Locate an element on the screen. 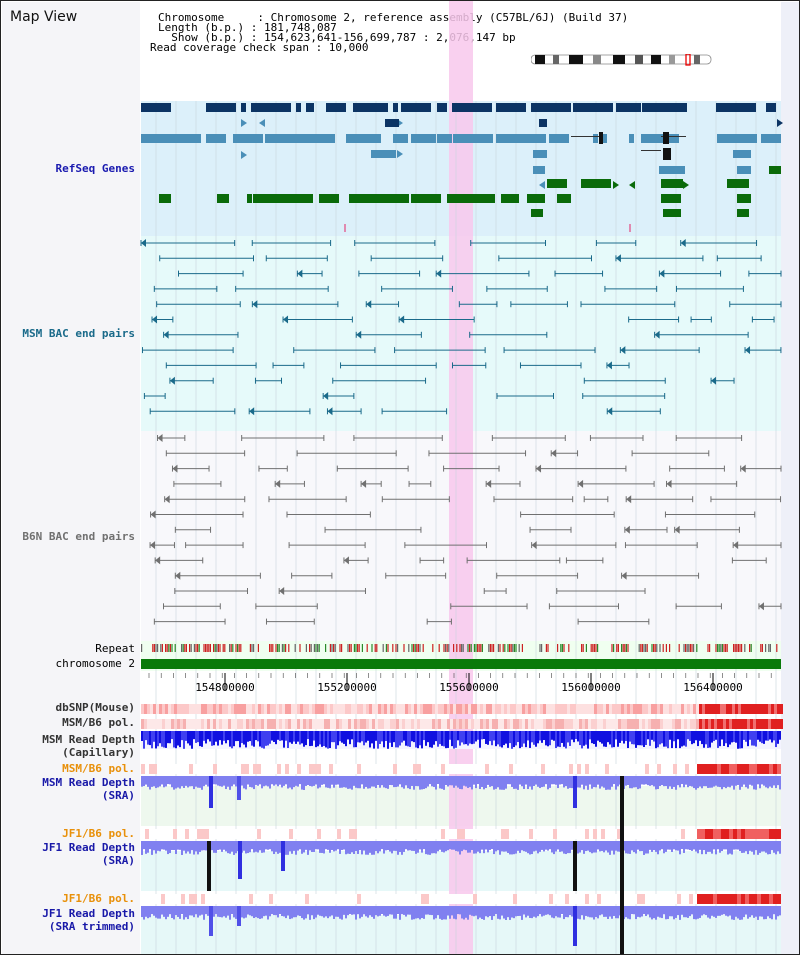  msm-b6-pol-label: MSM/B6 pol. is located at coordinates (98, 722).